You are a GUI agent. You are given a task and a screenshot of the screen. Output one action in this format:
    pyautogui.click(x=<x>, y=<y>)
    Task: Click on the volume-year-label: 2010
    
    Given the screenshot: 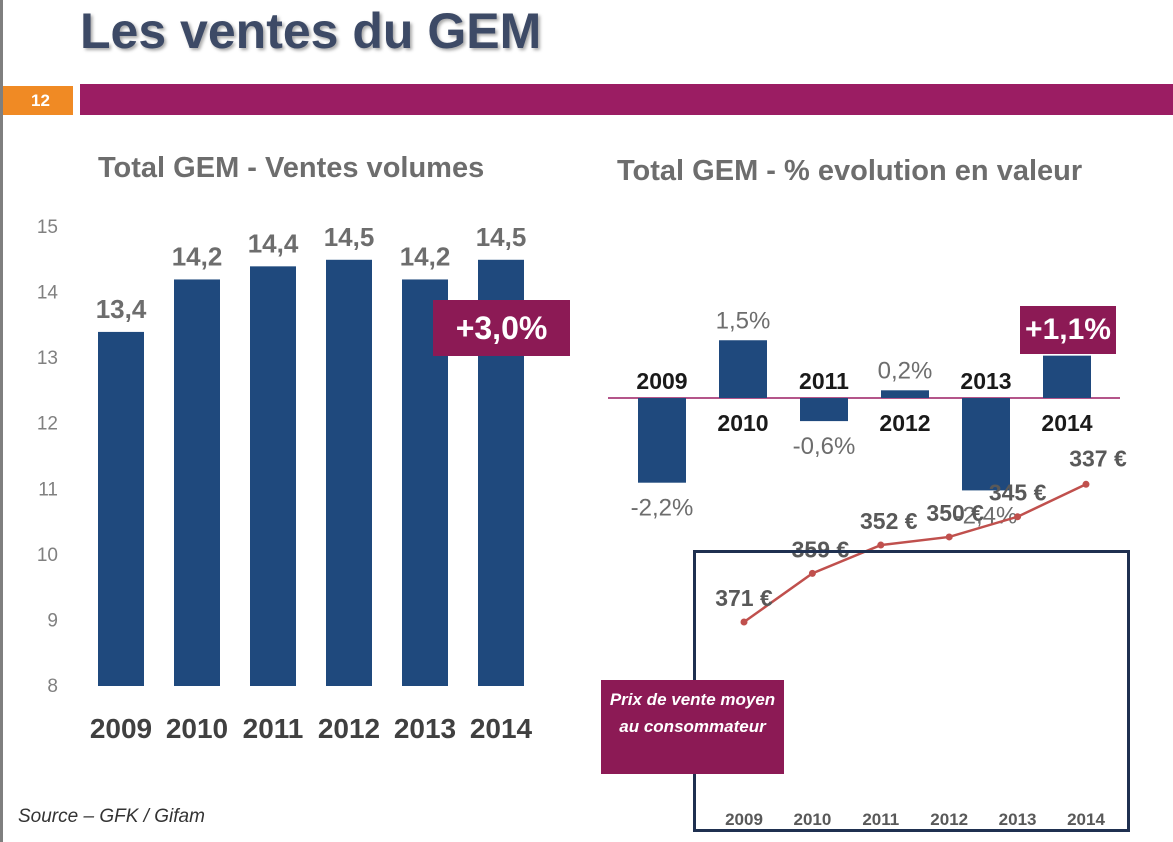 What is the action you would take?
    pyautogui.click(x=197, y=728)
    